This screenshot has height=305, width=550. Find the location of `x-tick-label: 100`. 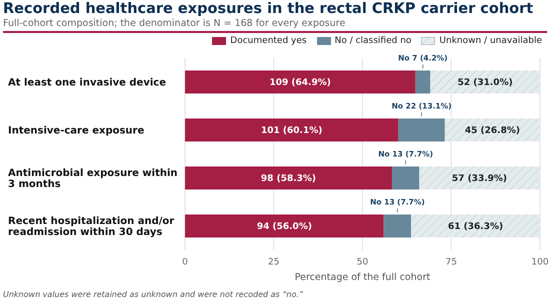

x-tick-label: 100 is located at coordinates (540, 262).